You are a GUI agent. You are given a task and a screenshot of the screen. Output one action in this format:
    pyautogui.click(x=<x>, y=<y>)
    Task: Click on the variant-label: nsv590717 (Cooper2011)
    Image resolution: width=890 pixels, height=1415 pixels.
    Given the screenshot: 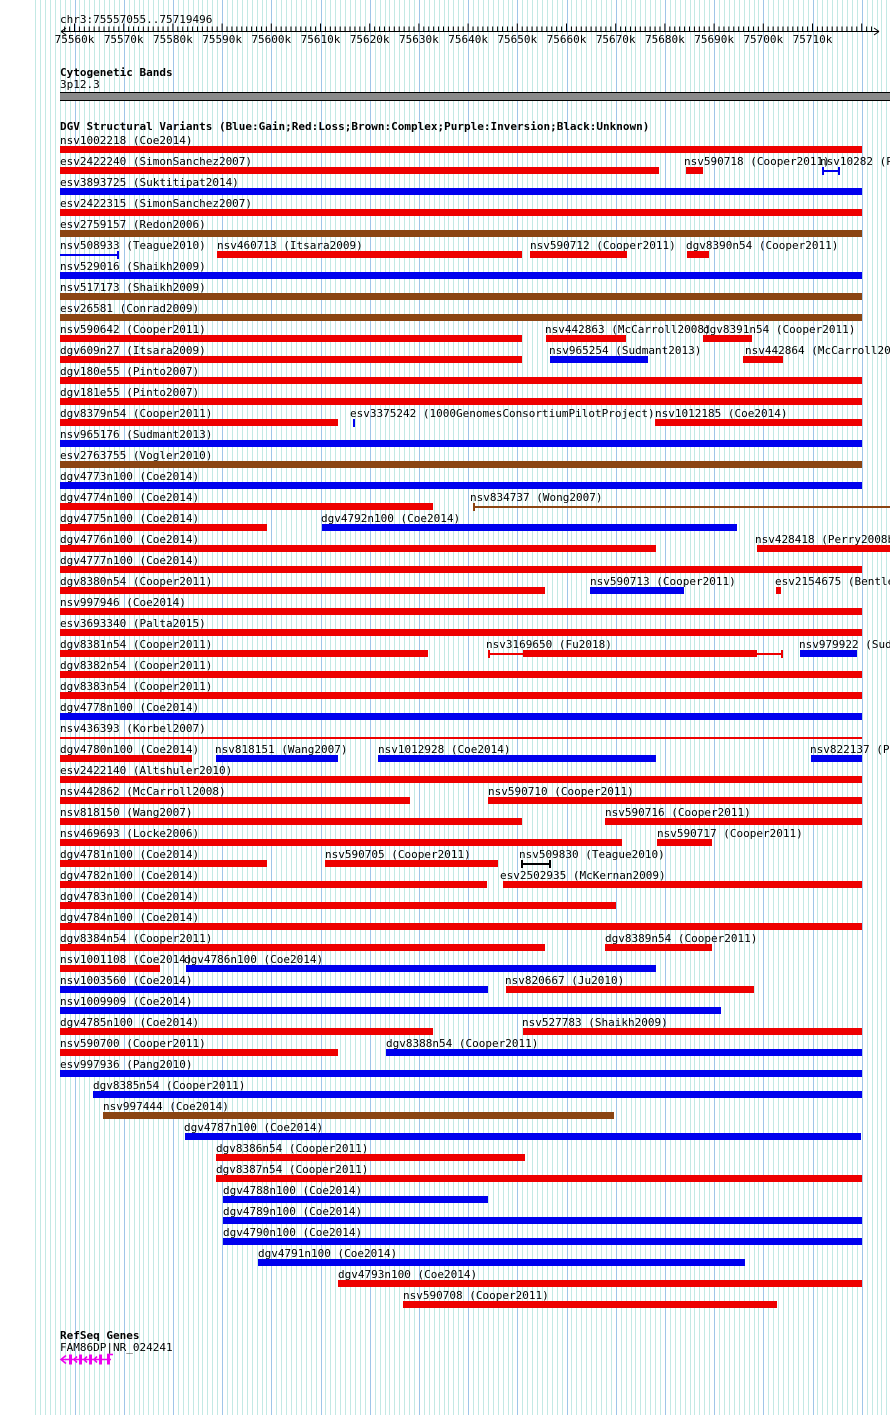 What is the action you would take?
    pyautogui.click(x=730, y=833)
    